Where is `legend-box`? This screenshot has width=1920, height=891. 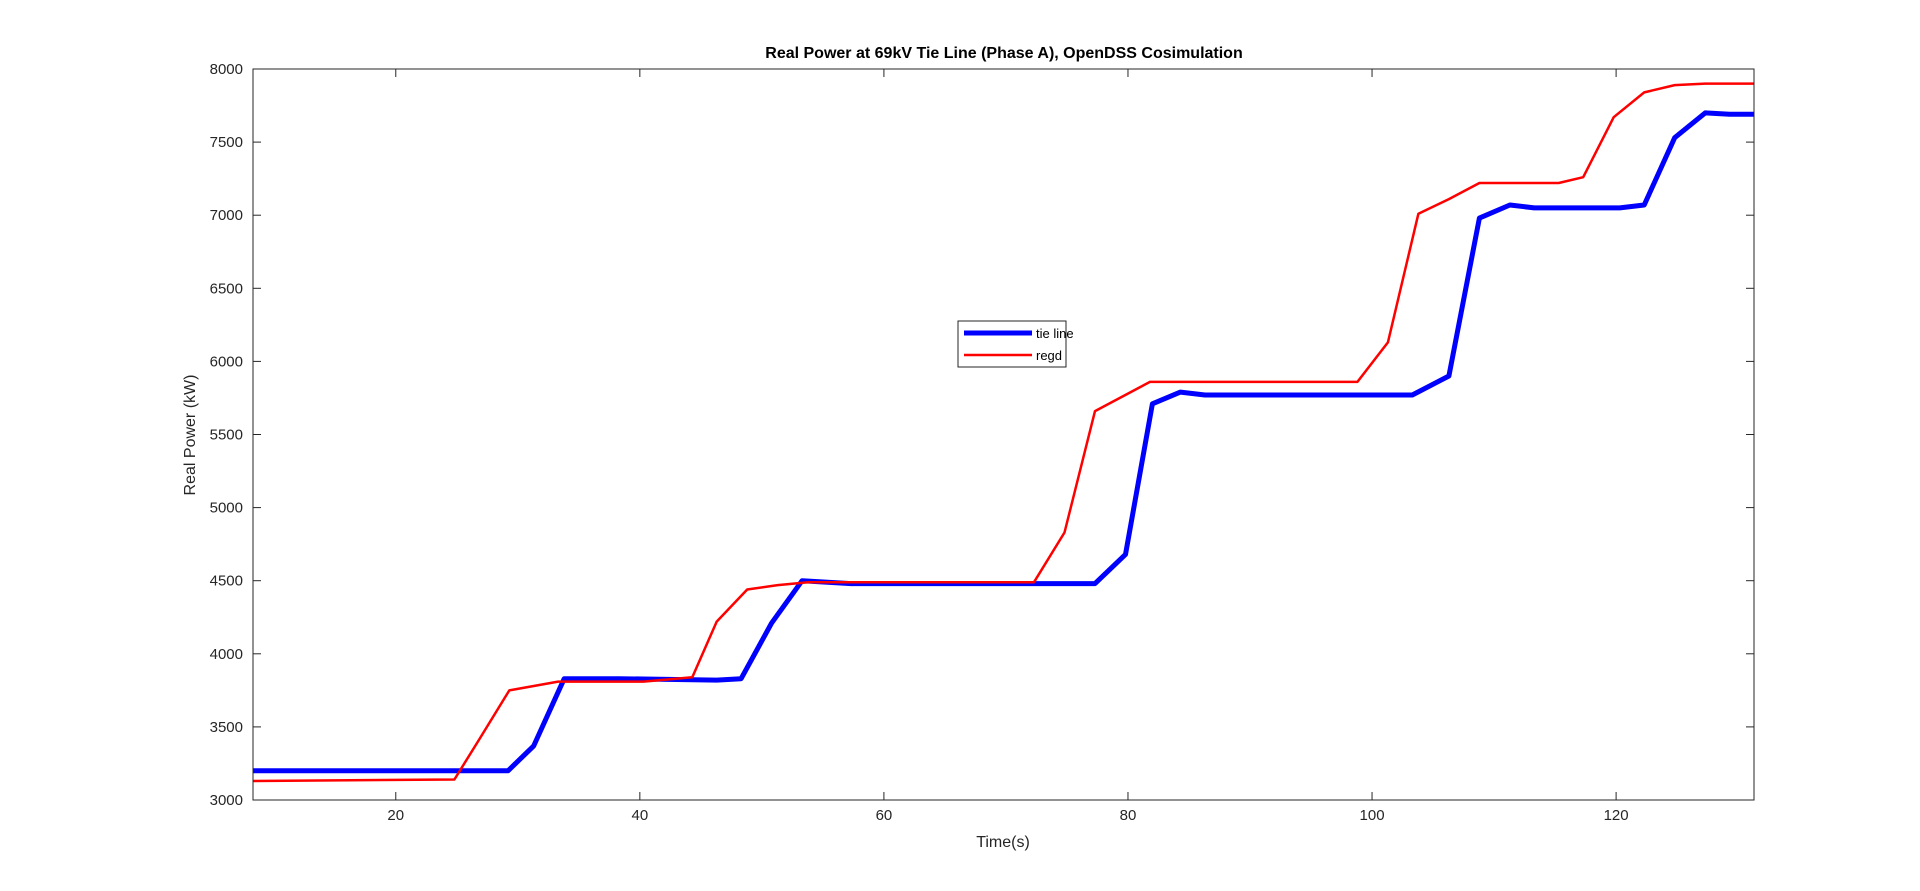 legend-box is located at coordinates (1012, 344).